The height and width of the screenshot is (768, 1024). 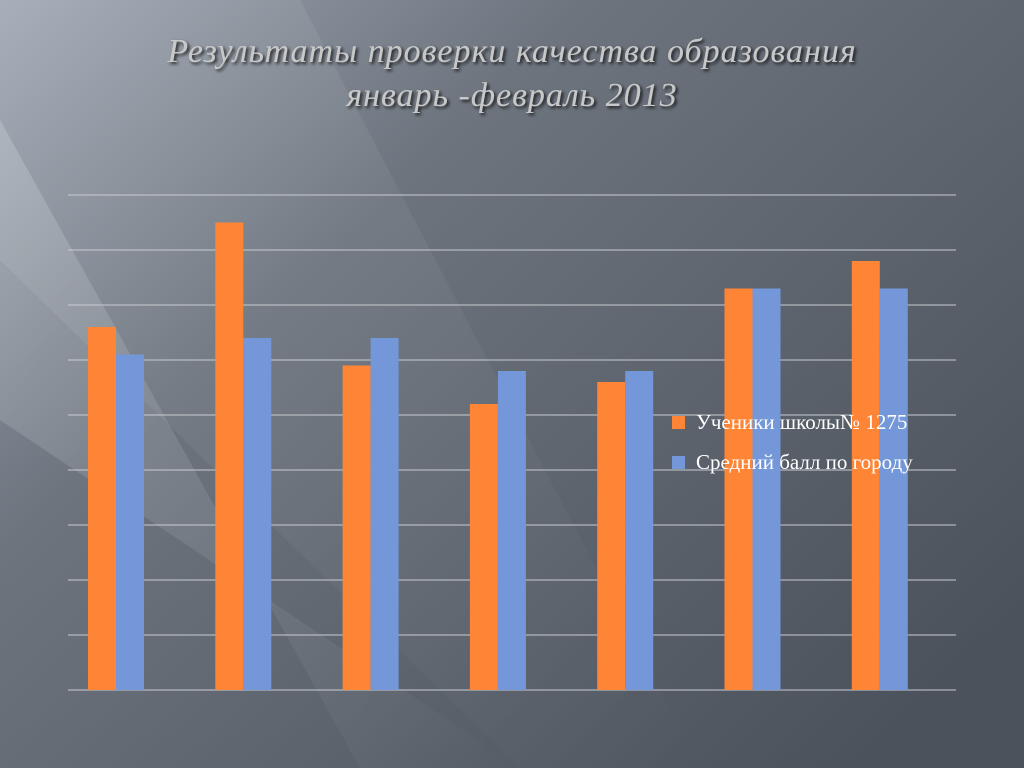 I want to click on chart-title: январь -февраль 2013, so click(x=511, y=95).